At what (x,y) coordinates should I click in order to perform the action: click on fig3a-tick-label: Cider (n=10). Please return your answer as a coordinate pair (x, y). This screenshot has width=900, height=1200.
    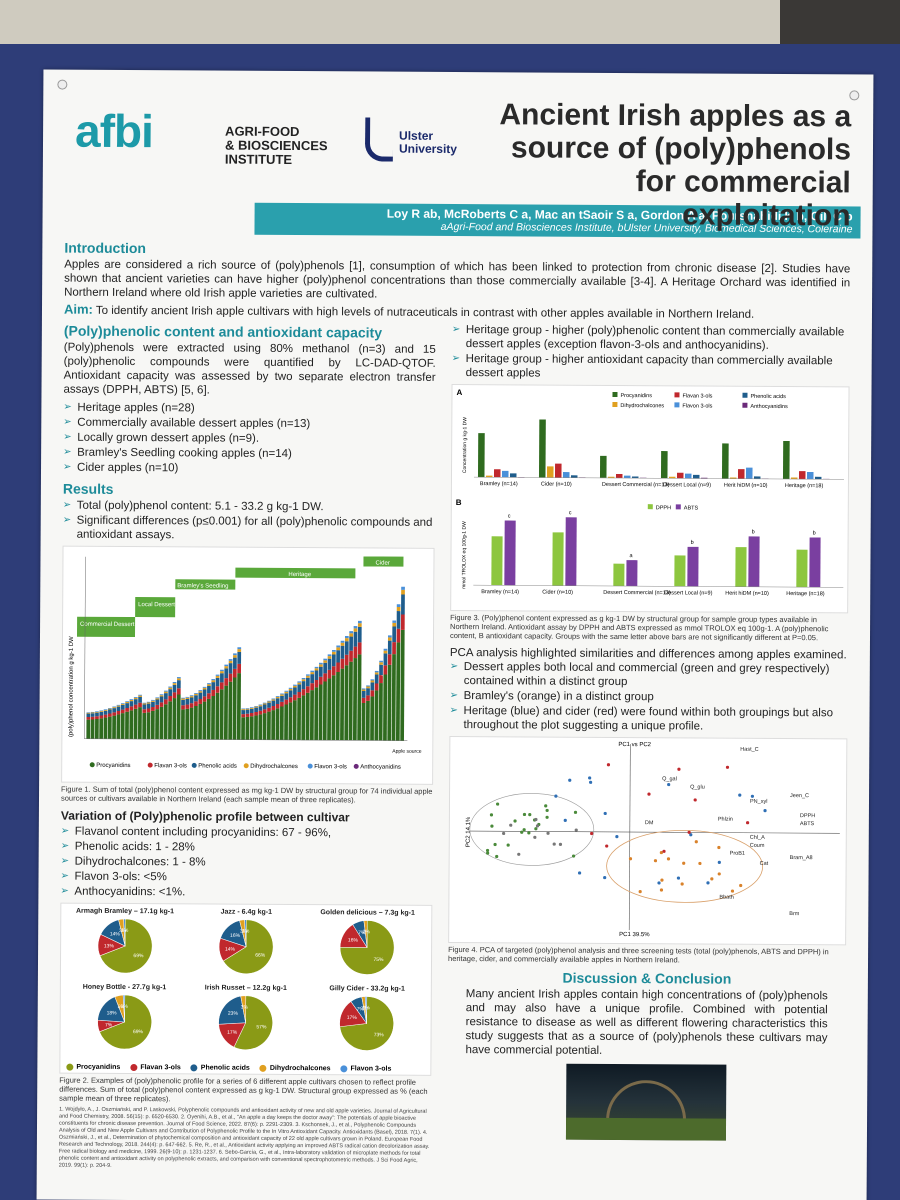
    Looking at the image, I should click on (556, 485).